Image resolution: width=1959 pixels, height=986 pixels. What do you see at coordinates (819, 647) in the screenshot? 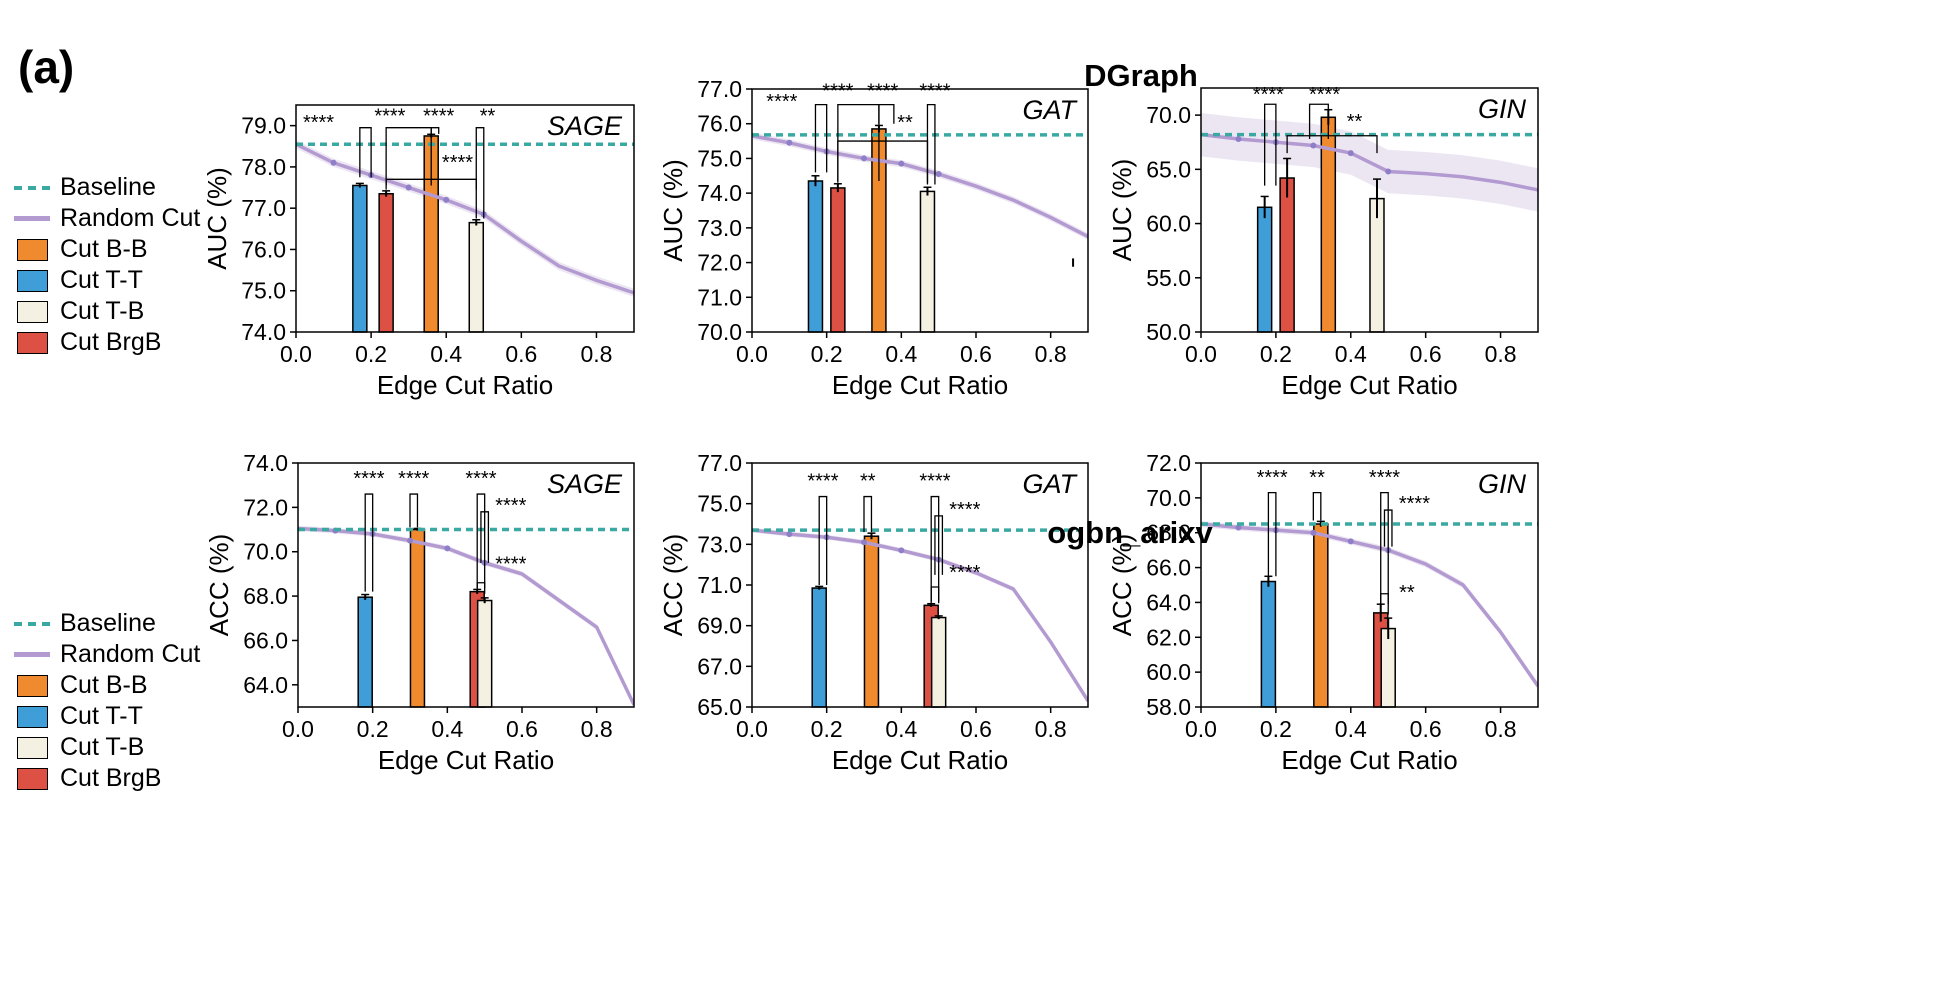
I see `bar-cut-t-t` at bounding box center [819, 647].